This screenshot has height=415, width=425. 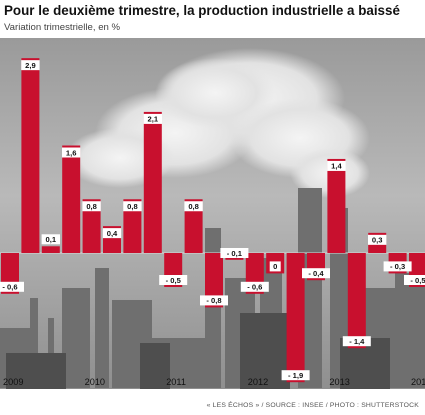 I want to click on svg-text: - 0,4, so click(x=316, y=273).